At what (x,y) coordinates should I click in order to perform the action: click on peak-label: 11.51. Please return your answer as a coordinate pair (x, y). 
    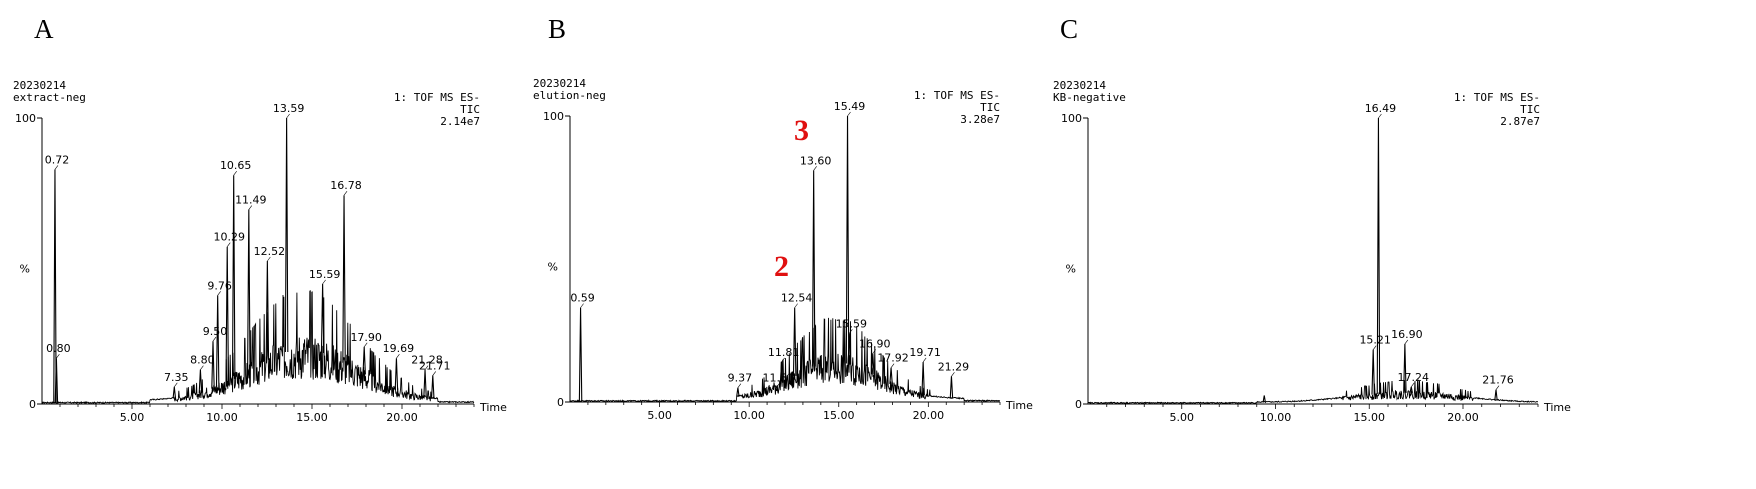
    Looking at the image, I should click on (778, 378).